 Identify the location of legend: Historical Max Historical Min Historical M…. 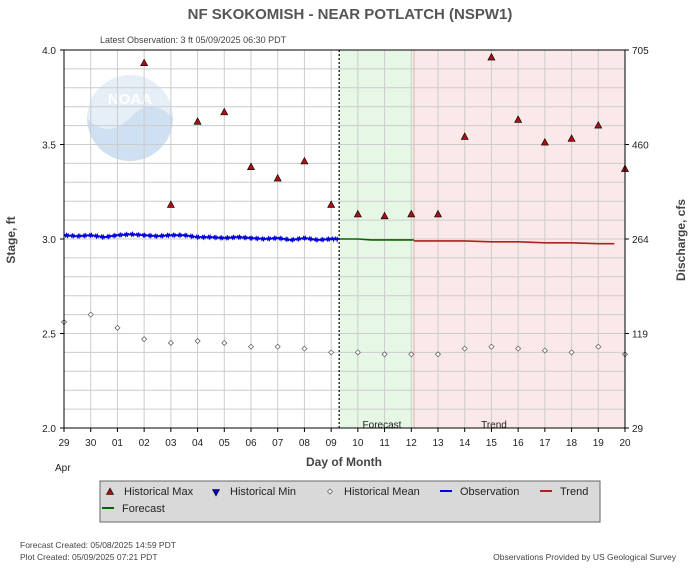
(350, 501).